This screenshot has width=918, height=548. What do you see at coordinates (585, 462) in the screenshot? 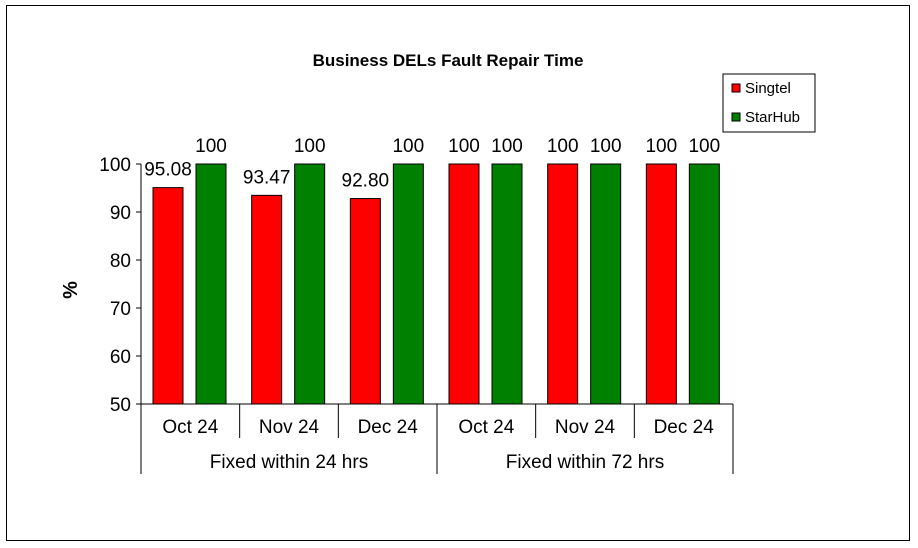
I see `x-group-label: Fixed within 72 hrs` at bounding box center [585, 462].